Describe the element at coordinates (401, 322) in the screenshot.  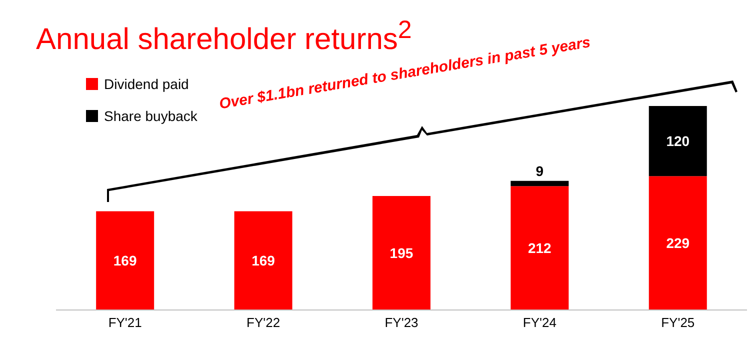
I see `x-tick-label: FY'23` at that location.